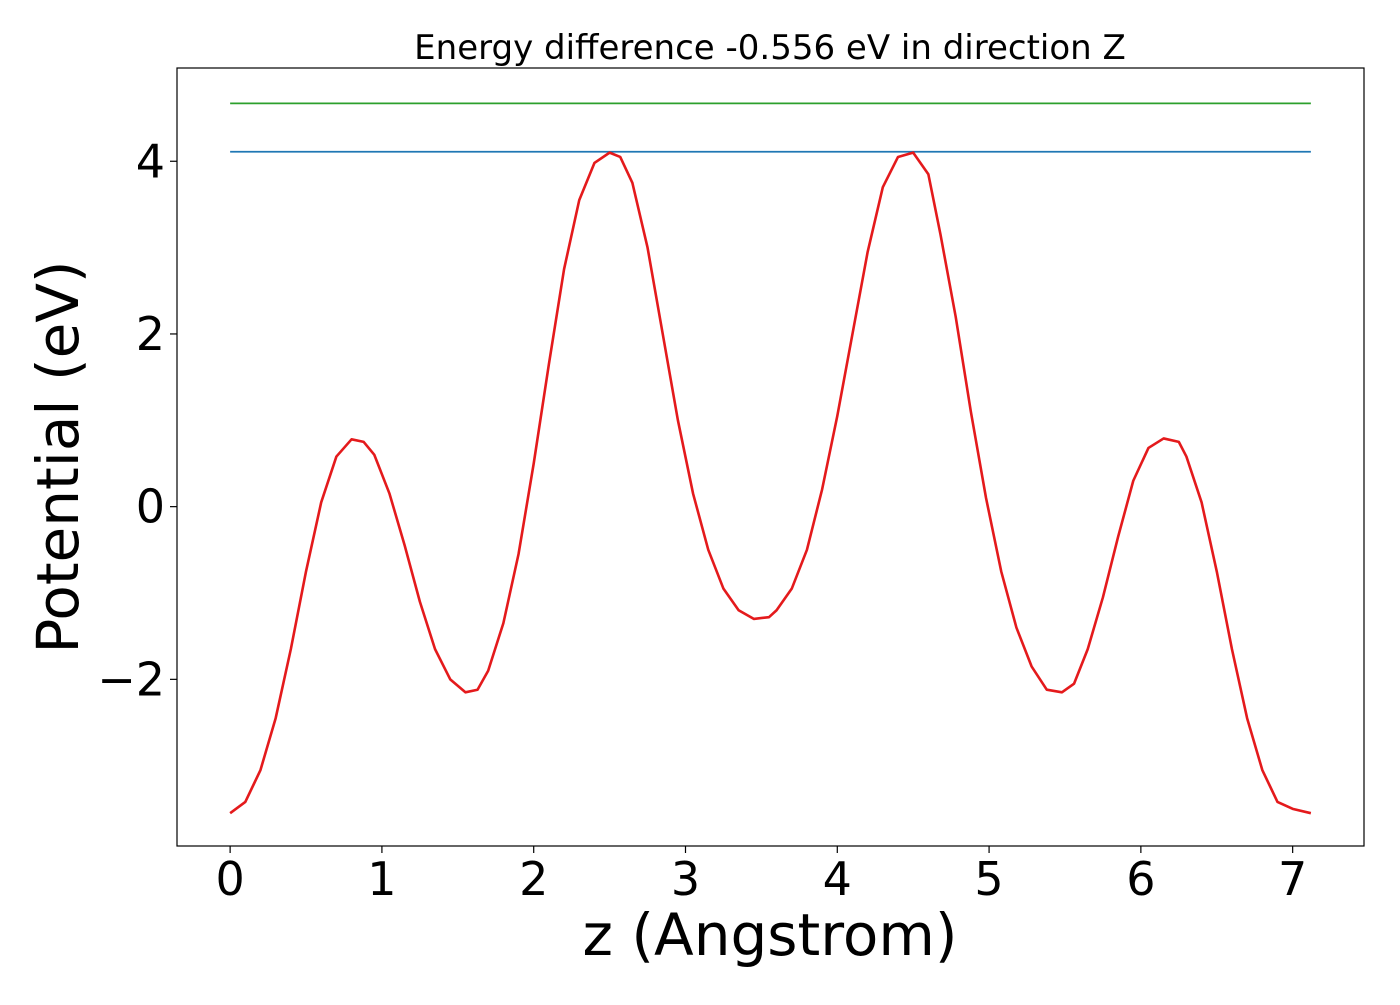  What do you see at coordinates (685, 879) in the screenshot?
I see `x-tick-label: 3` at bounding box center [685, 879].